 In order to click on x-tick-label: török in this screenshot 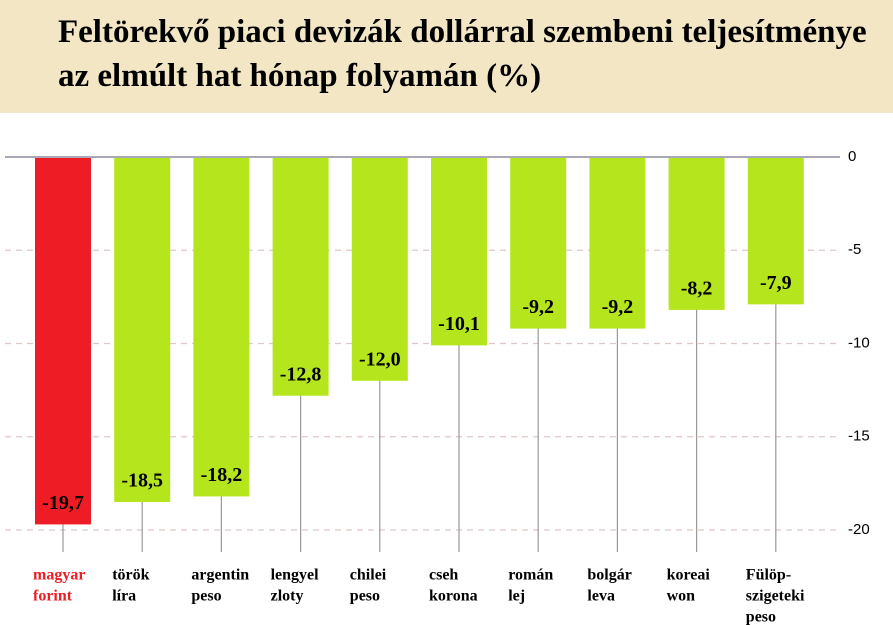, I will do `click(130, 575)`.